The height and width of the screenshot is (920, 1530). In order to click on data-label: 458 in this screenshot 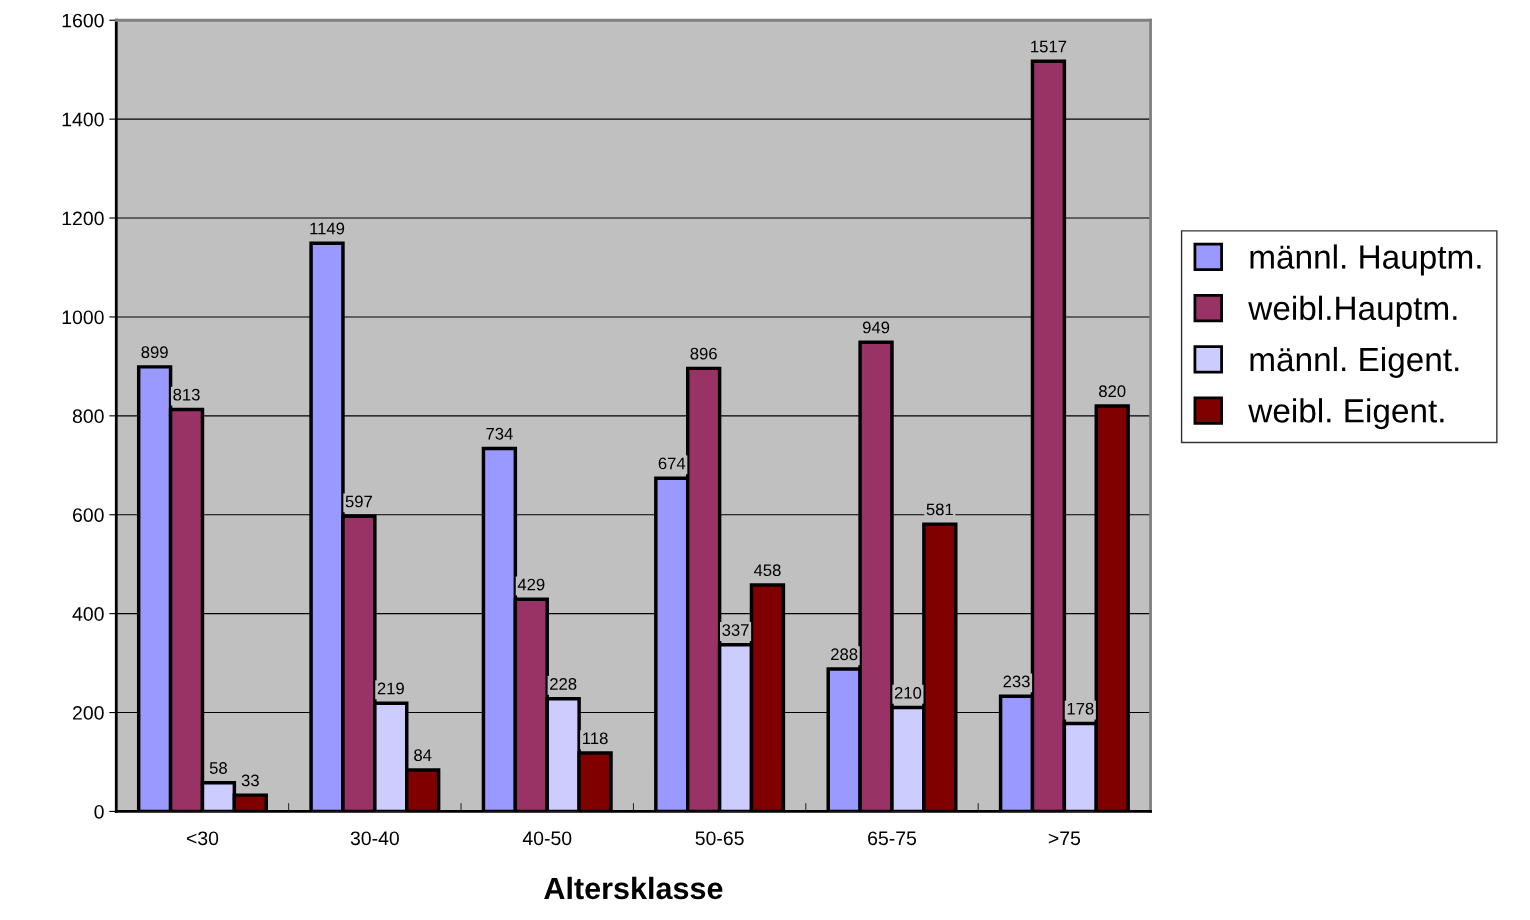, I will do `click(767, 570)`.